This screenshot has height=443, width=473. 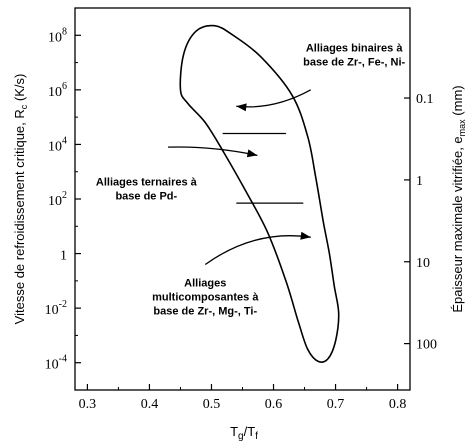 I want to click on y-right-tick-label: 10, so click(x=423, y=263).